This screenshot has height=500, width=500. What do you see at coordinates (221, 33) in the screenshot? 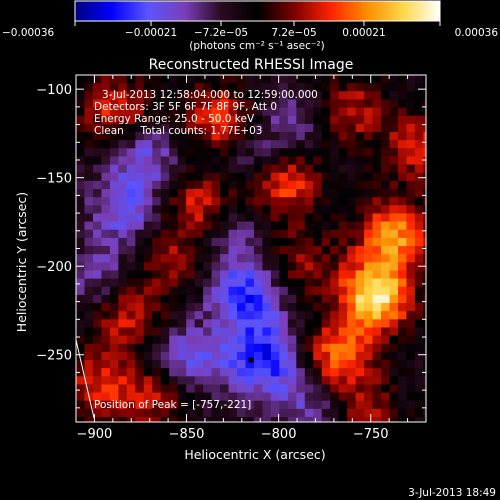
I see `colorbar-tick-label: −7.2e−05` at bounding box center [221, 33].